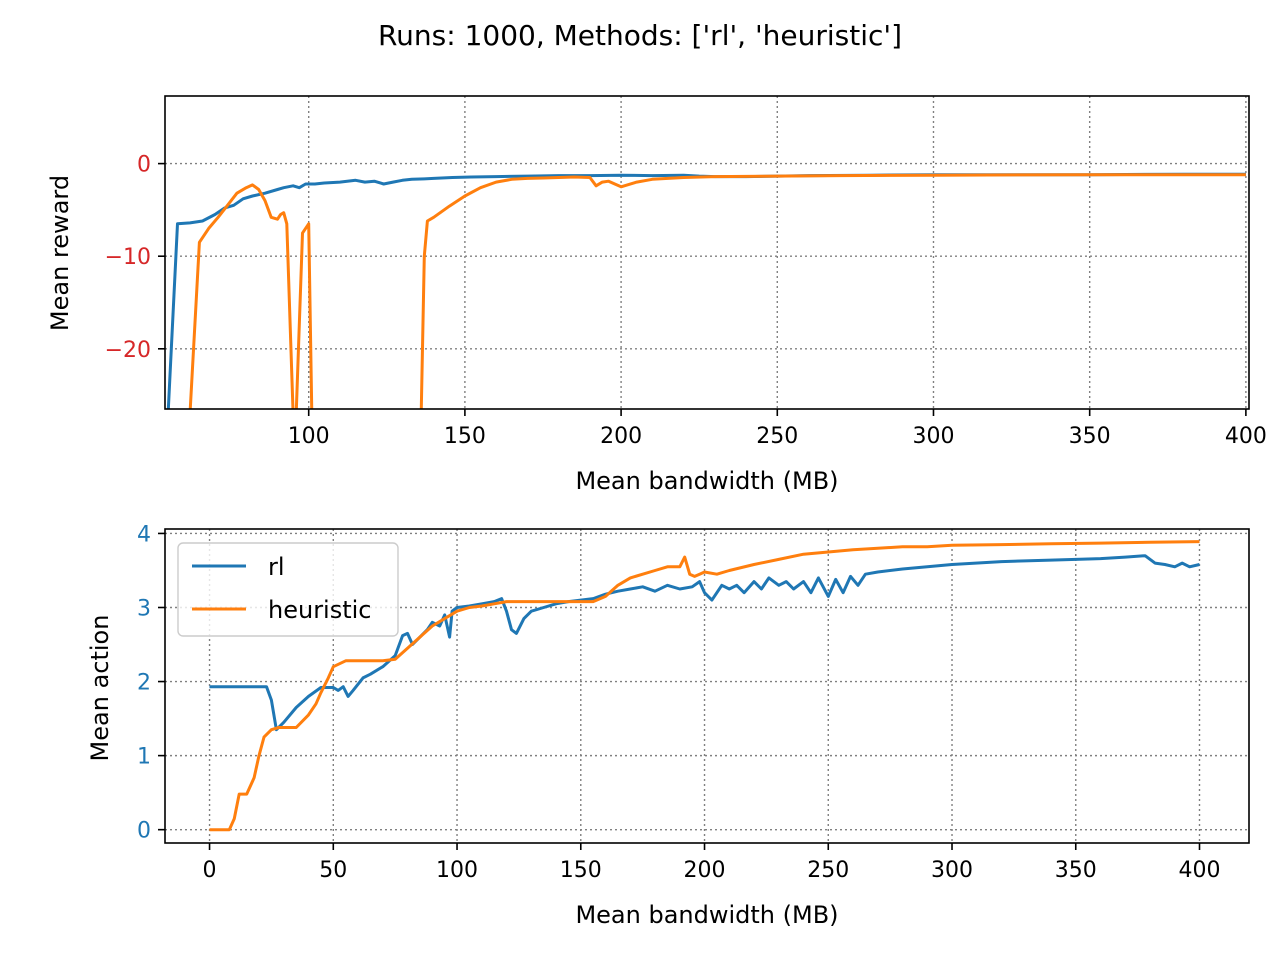 Image resolution: width=1280 pixels, height=960 pixels. Describe the element at coordinates (144, 683) in the screenshot. I see `action-ytick-label: 2` at that location.